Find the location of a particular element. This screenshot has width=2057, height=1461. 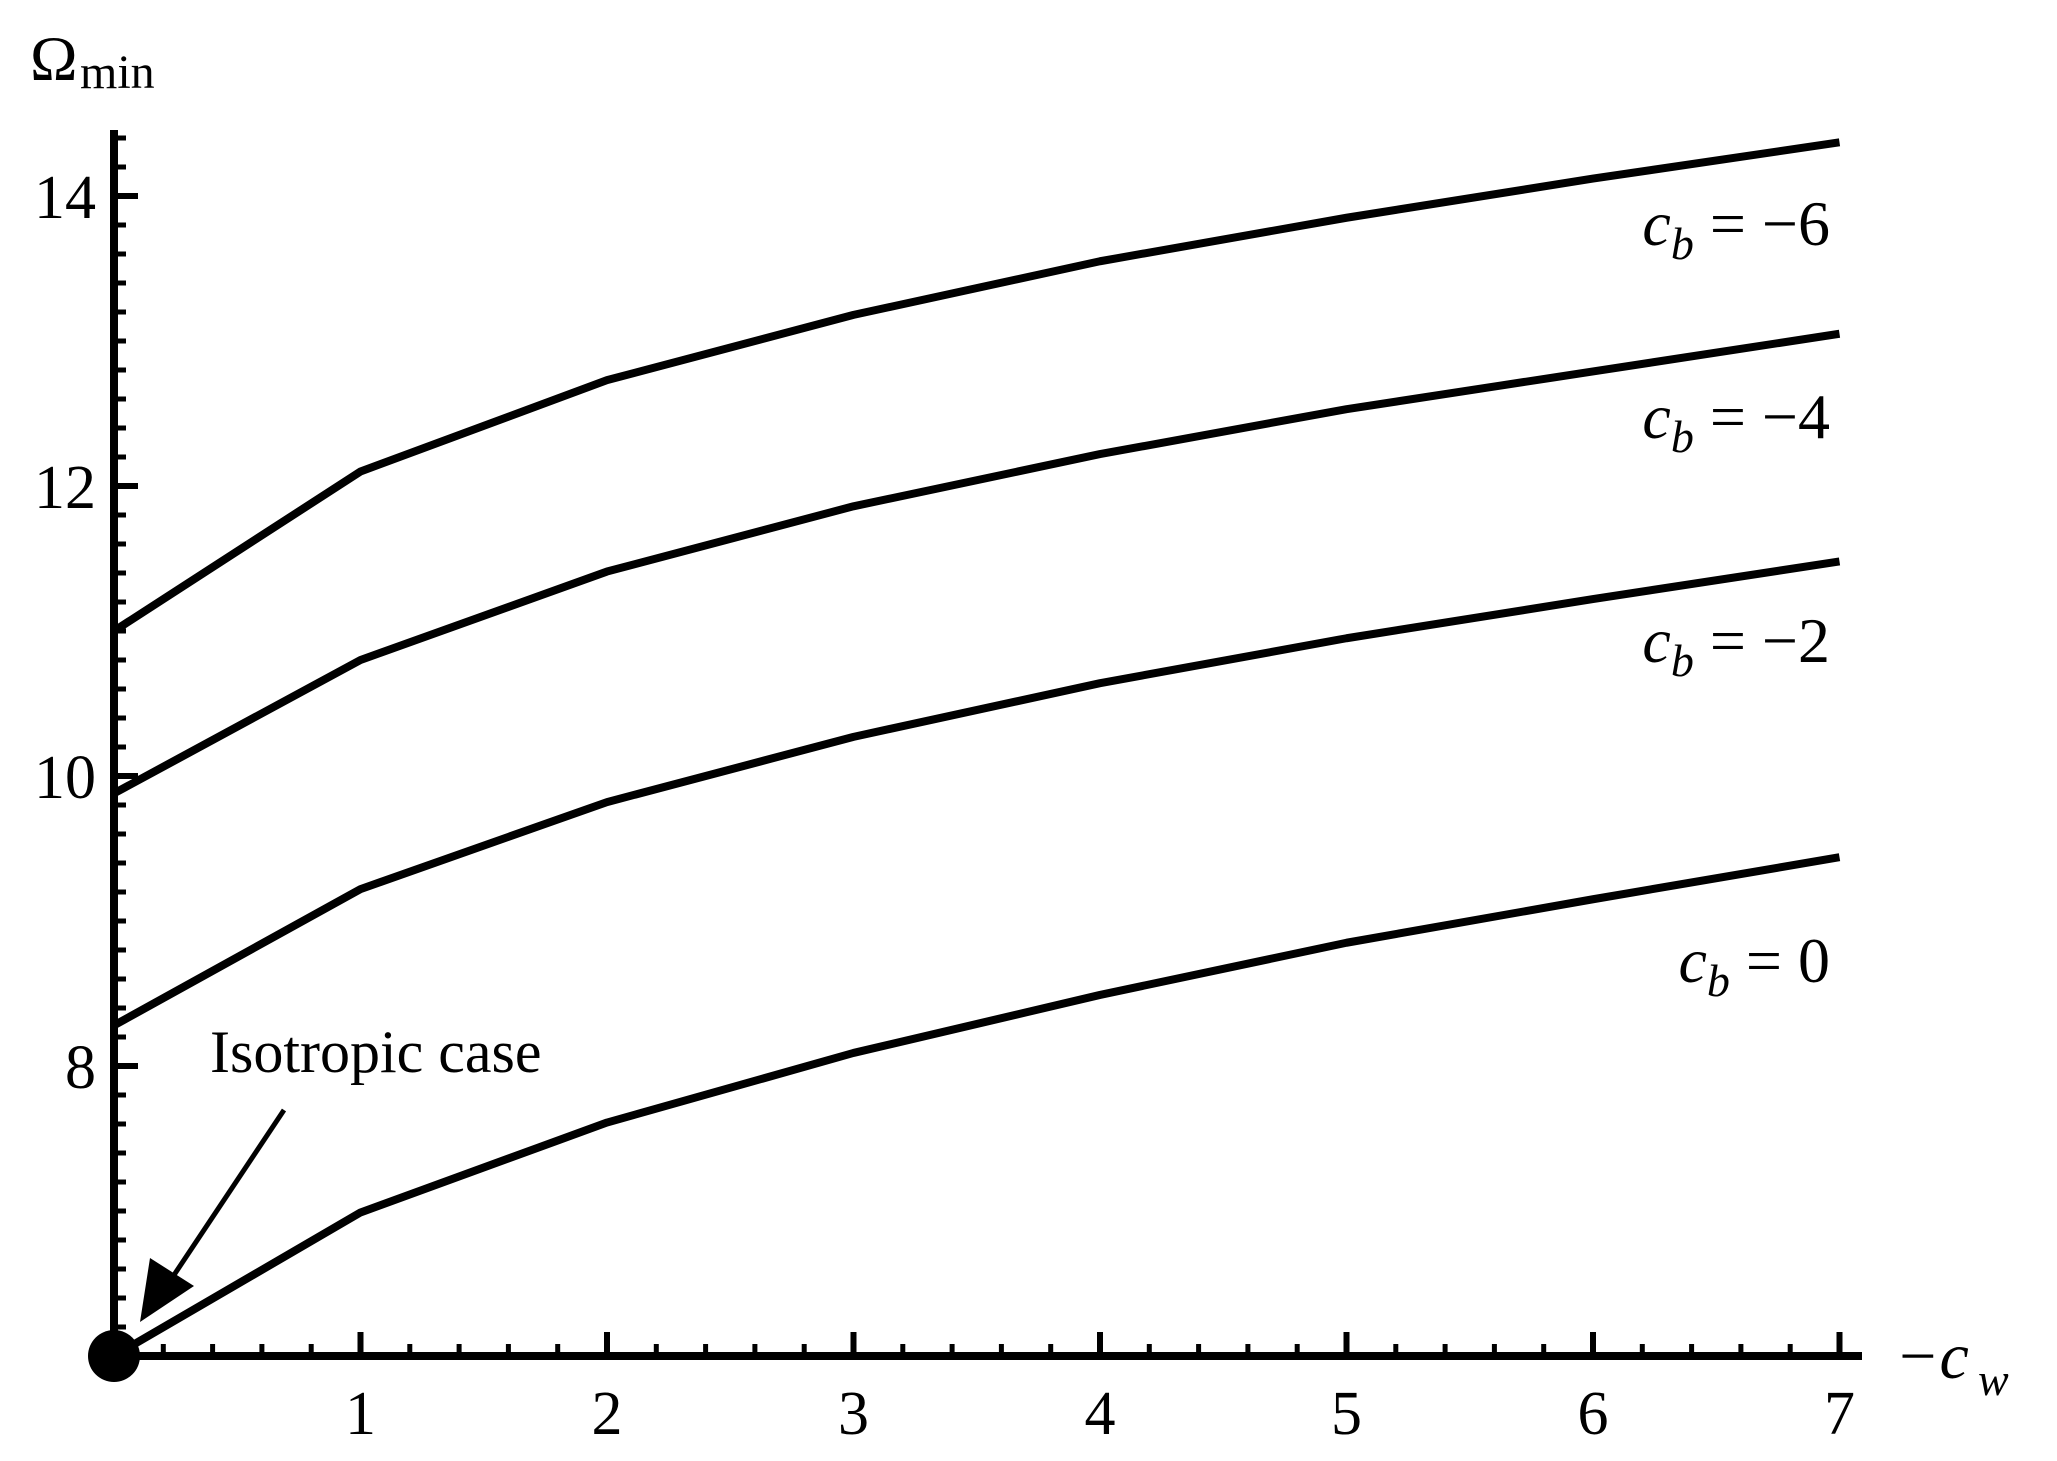

series-label: cb = −6 is located at coordinates (1736, 228).